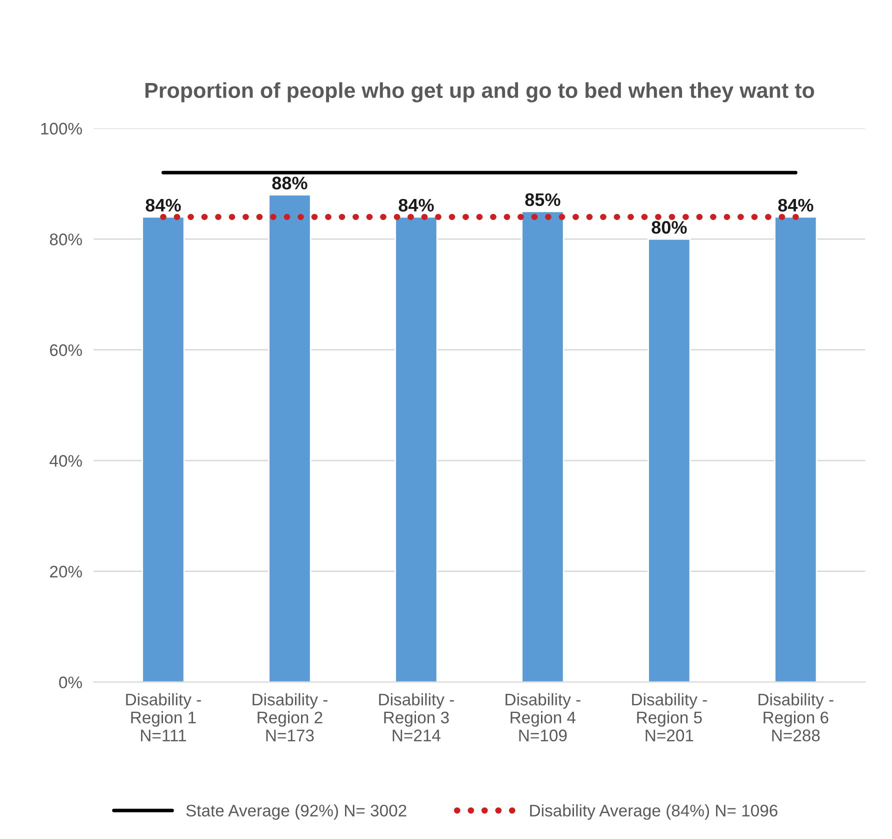 This screenshot has height=839, width=892. I want to click on chart-title: Proportion of people who get up and go to bed when they want to, so click(479, 92).